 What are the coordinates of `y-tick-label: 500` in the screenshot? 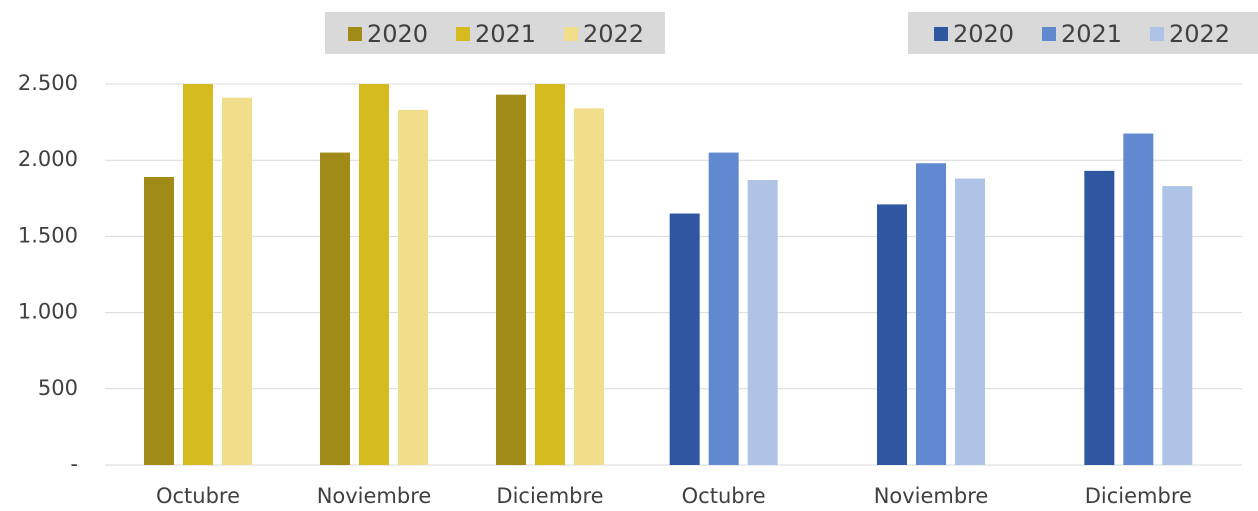 It's located at (58, 388).